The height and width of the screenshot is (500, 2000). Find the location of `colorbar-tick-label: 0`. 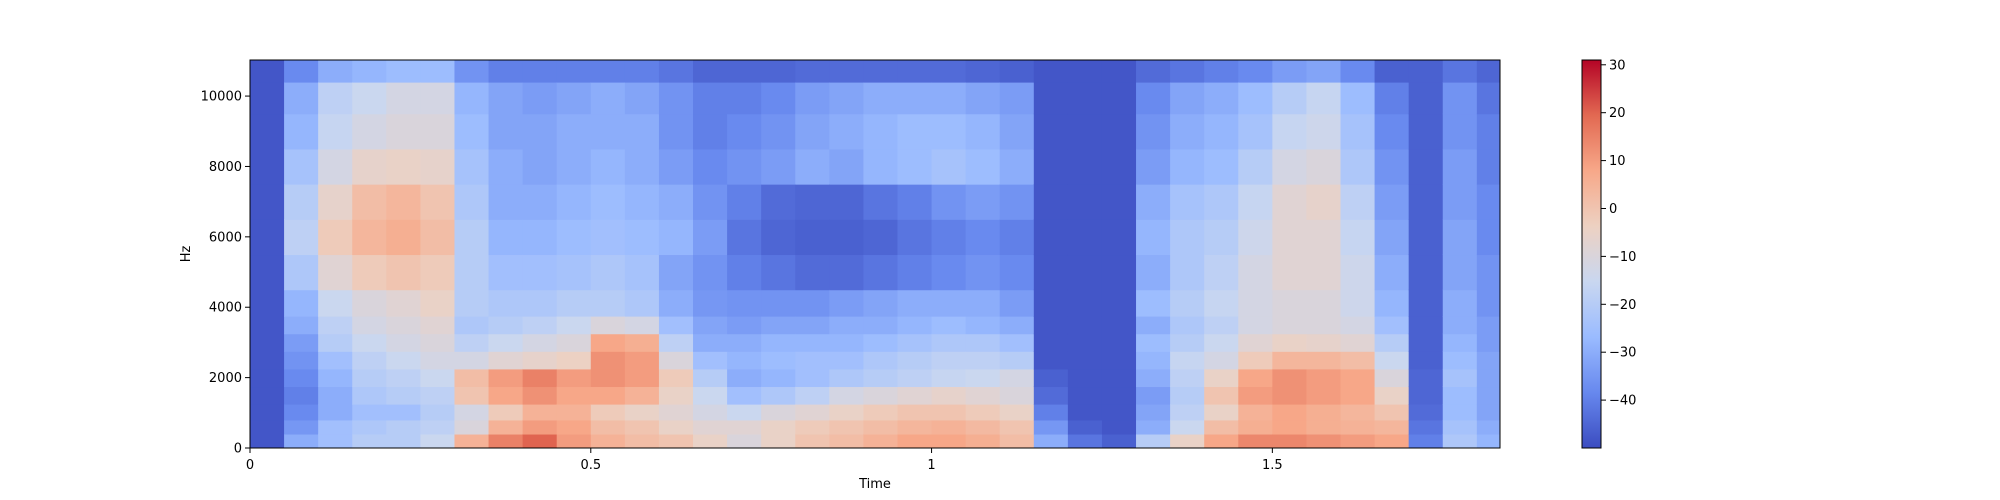

colorbar-tick-label: 0 is located at coordinates (1613, 209).